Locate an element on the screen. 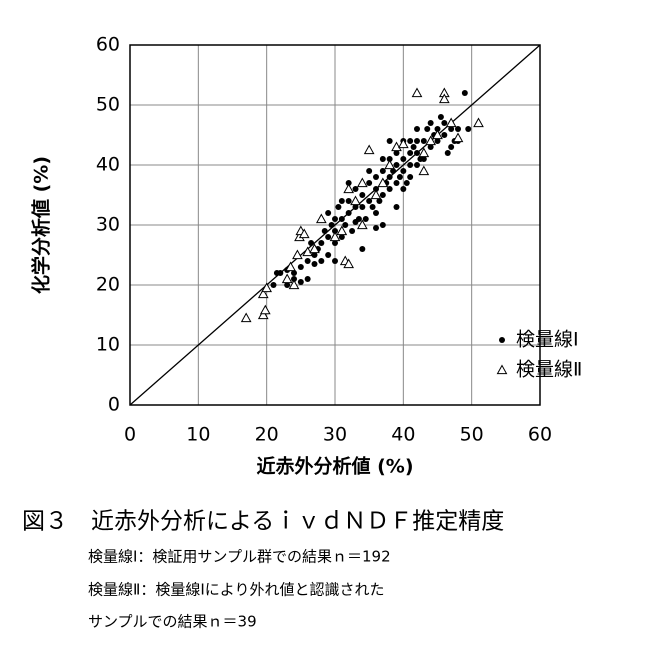 This screenshot has height=654, width=650. x-tick-label: 0 is located at coordinates (130, 435).